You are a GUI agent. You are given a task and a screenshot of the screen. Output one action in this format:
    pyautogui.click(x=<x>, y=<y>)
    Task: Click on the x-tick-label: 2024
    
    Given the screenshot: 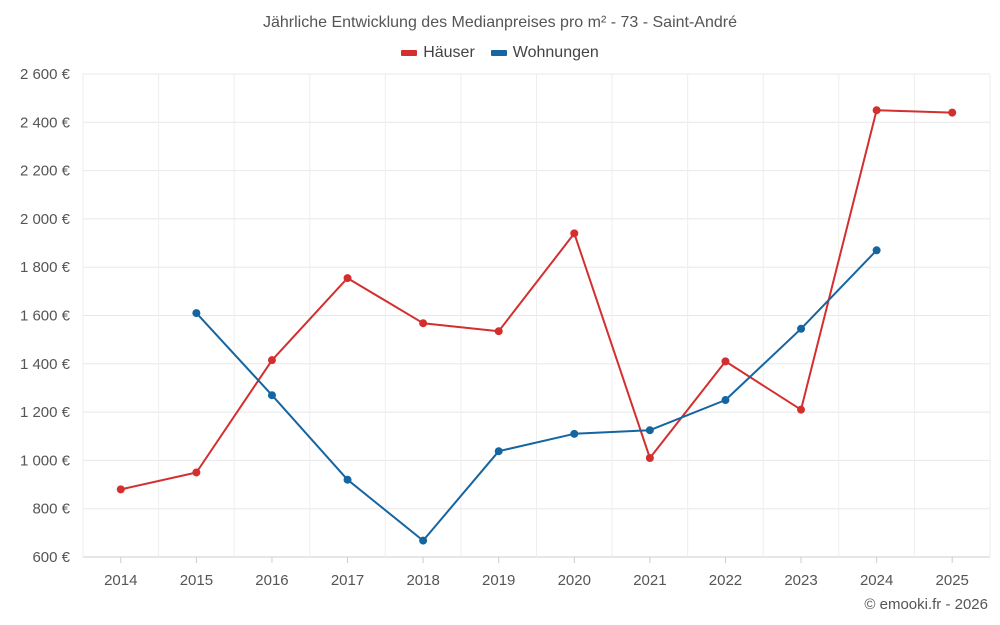 What is the action you would take?
    pyautogui.click(x=876, y=580)
    